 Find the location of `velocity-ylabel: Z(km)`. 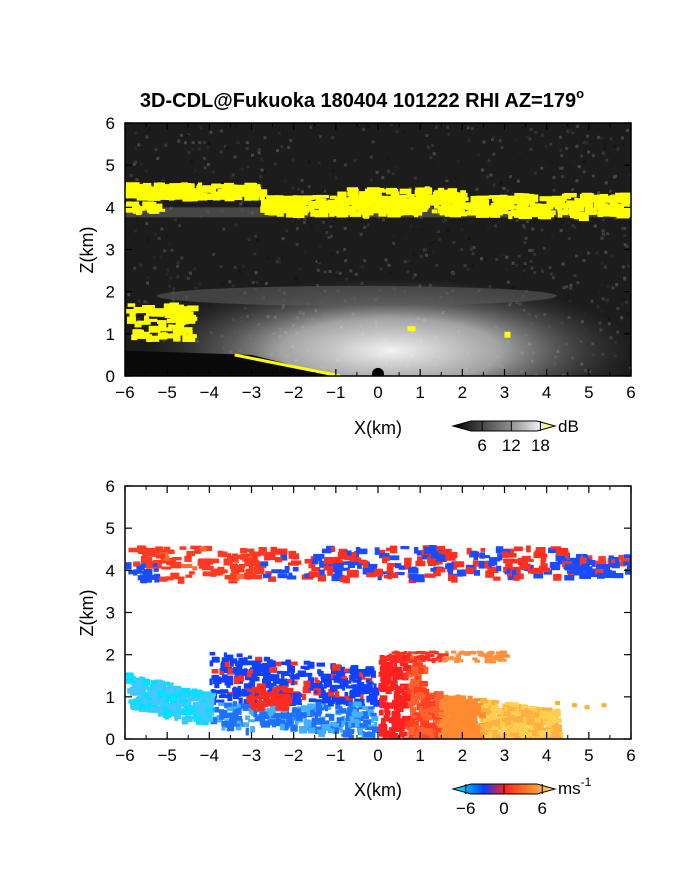

velocity-ylabel: Z(km) is located at coordinates (87, 613).